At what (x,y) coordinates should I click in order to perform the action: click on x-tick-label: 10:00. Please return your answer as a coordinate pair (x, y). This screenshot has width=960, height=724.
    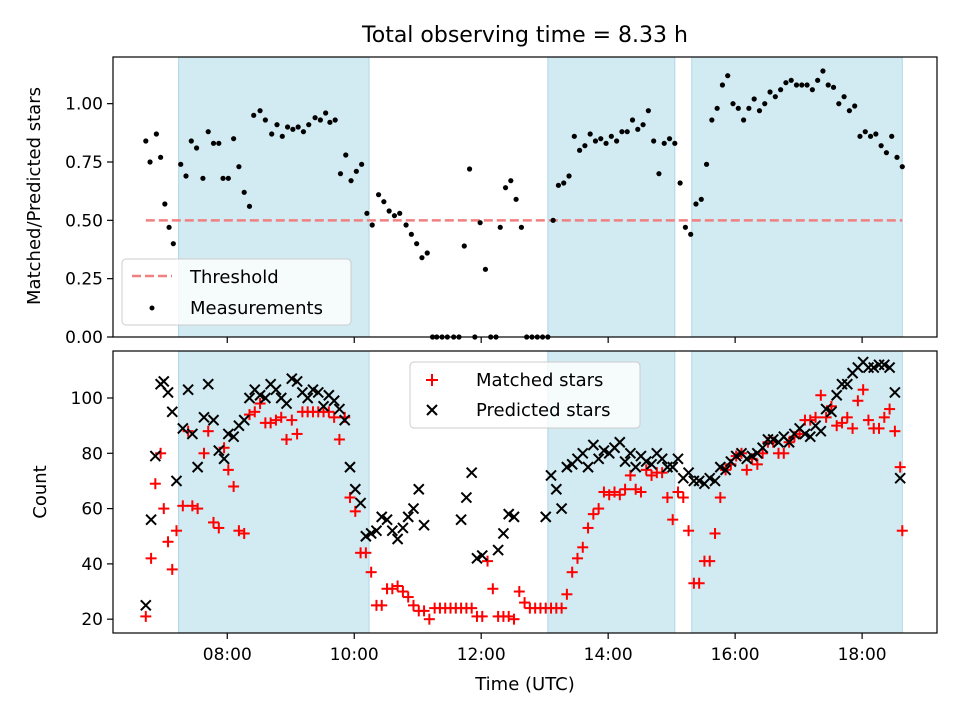
    Looking at the image, I should click on (354, 655).